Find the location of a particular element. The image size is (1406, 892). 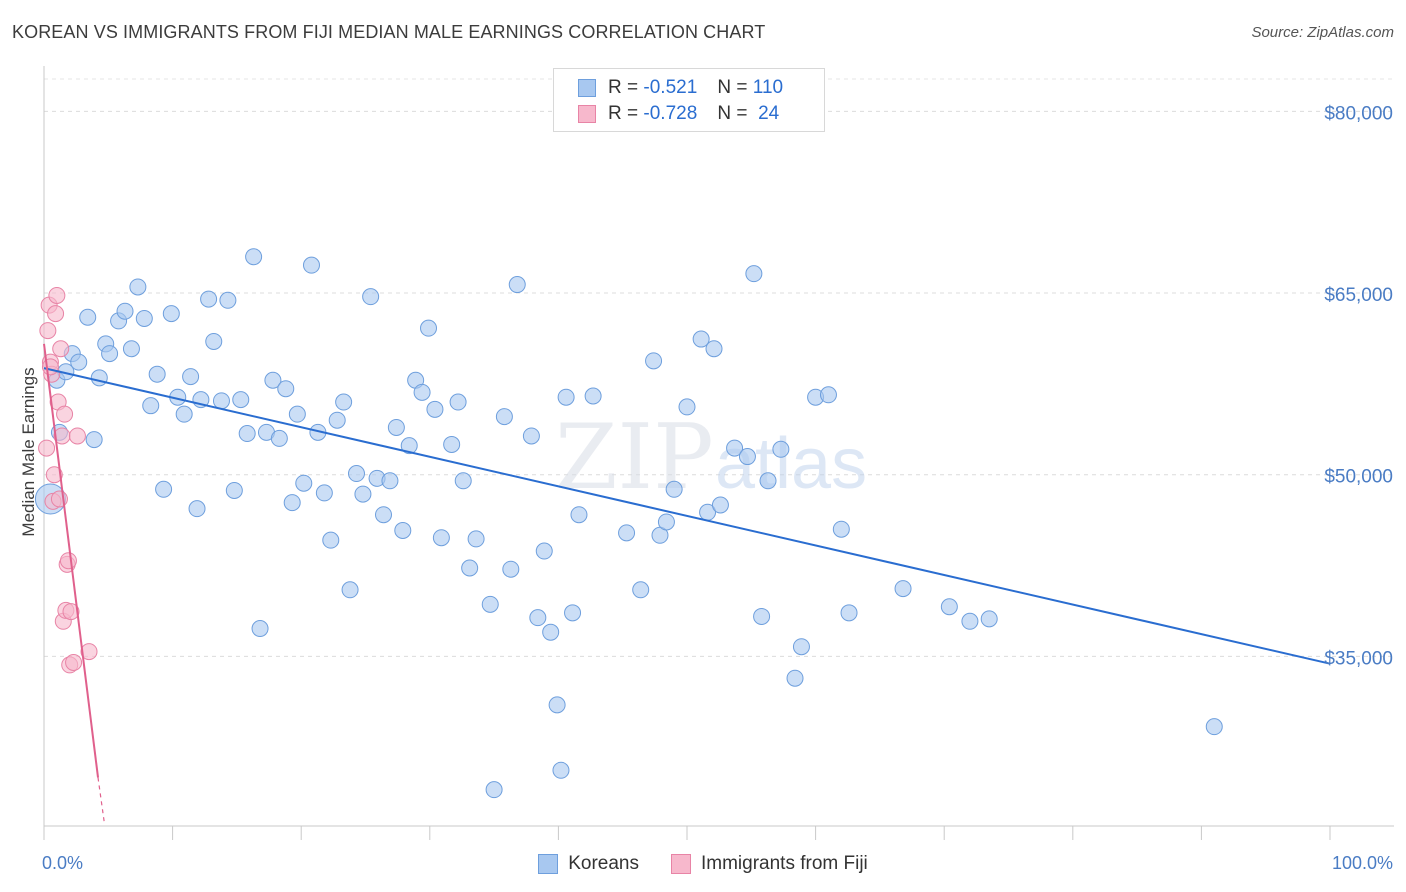

legend-row-fiji: R = -0.728 N = 24 is located at coordinates (678, 114).